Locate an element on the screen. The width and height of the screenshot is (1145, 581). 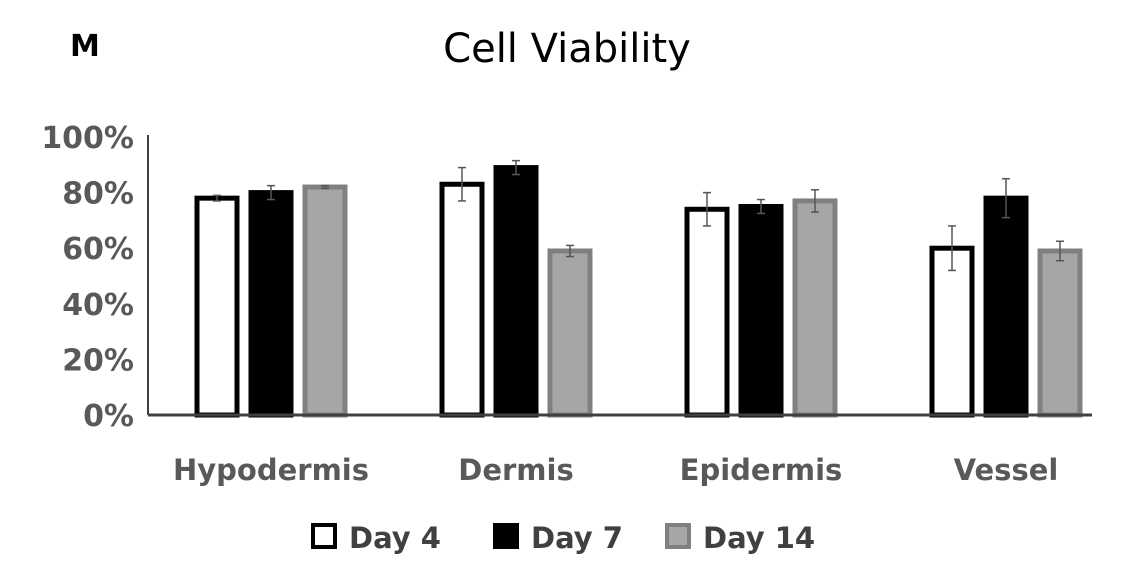
legend-label: Day 4 is located at coordinates (395, 538).